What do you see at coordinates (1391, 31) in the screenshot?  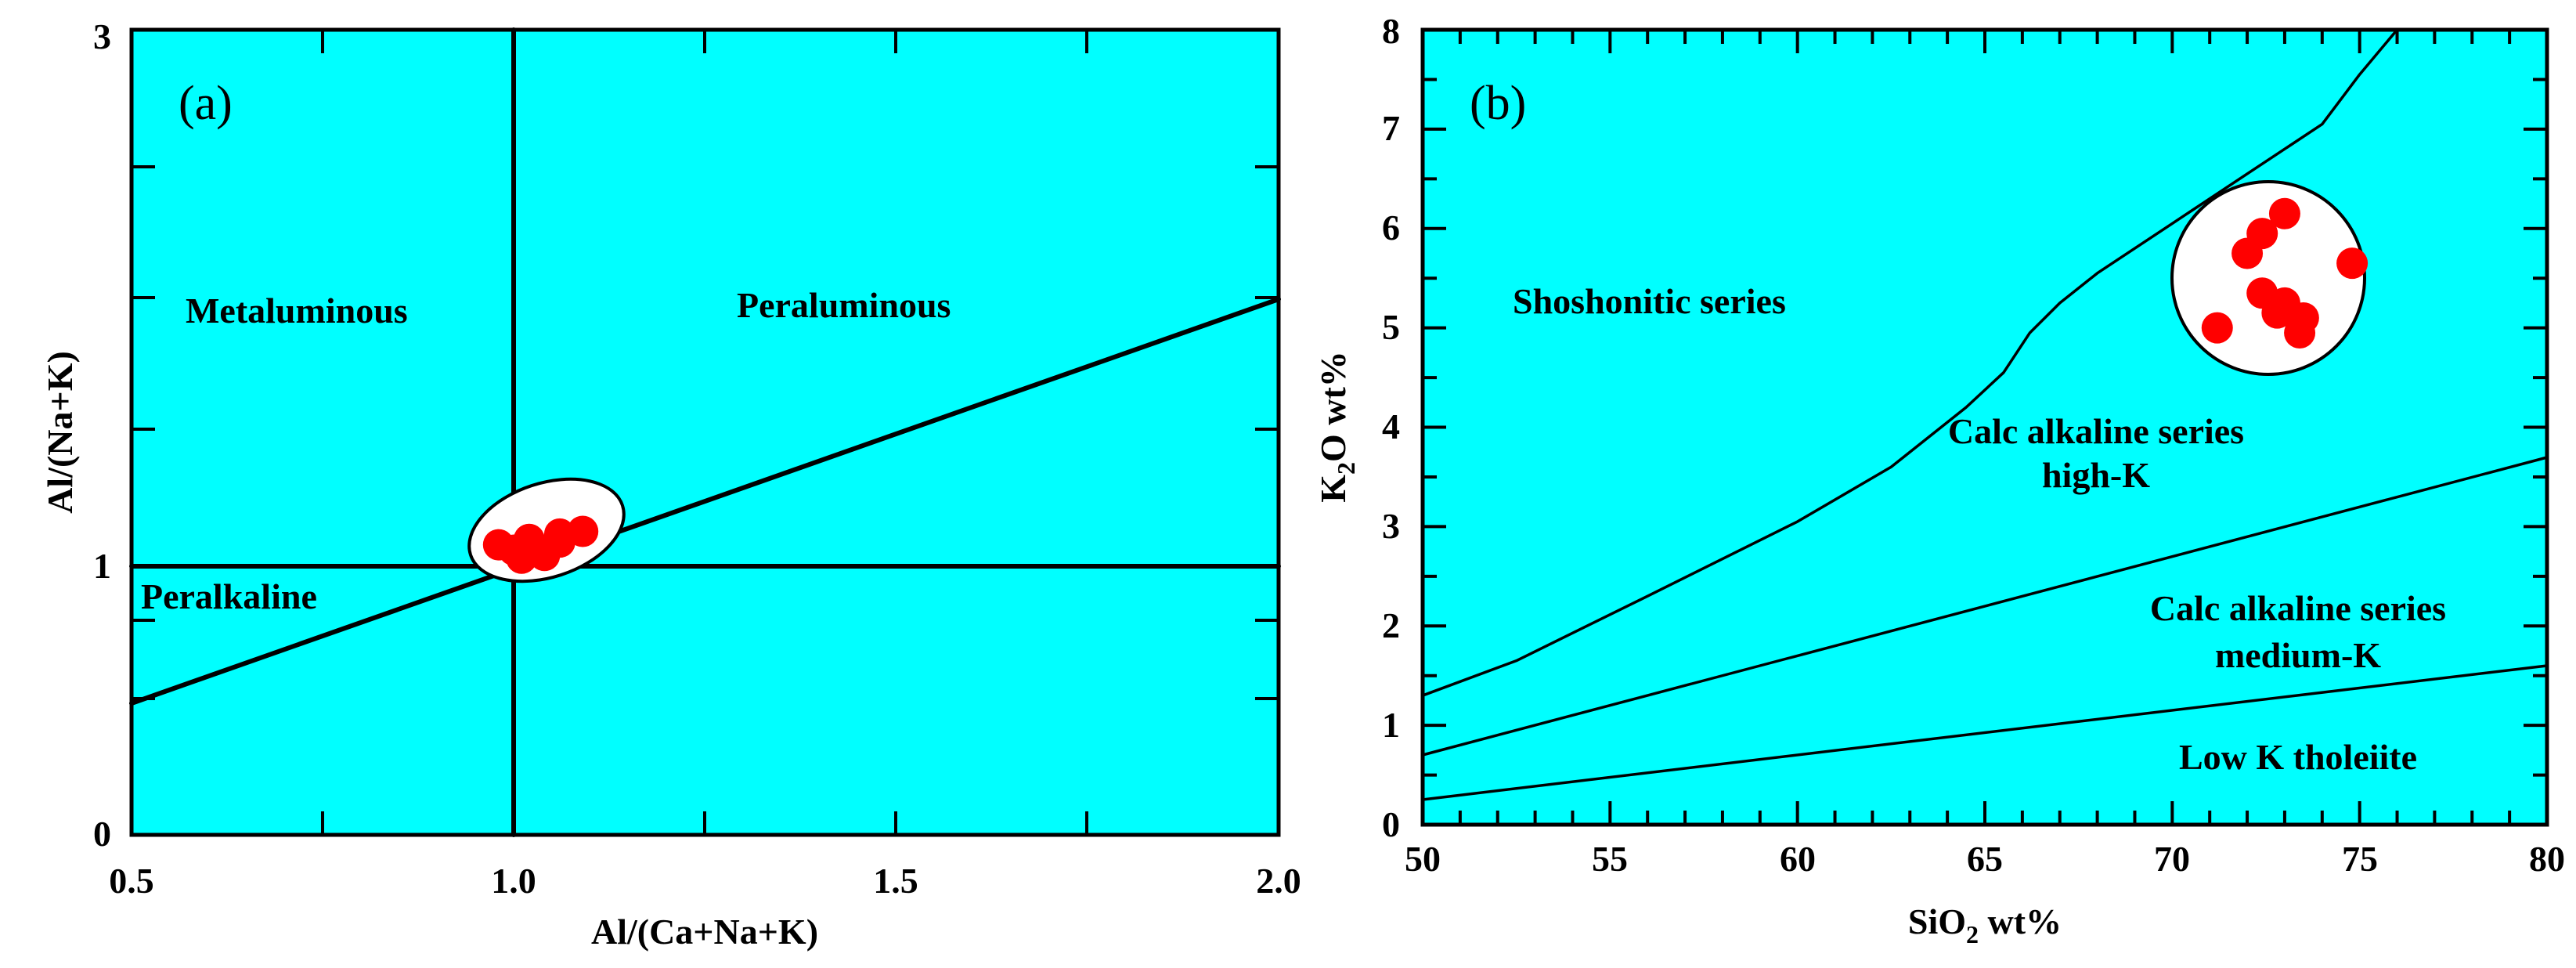 I see `panel-b-y-tick-label: 8` at bounding box center [1391, 31].